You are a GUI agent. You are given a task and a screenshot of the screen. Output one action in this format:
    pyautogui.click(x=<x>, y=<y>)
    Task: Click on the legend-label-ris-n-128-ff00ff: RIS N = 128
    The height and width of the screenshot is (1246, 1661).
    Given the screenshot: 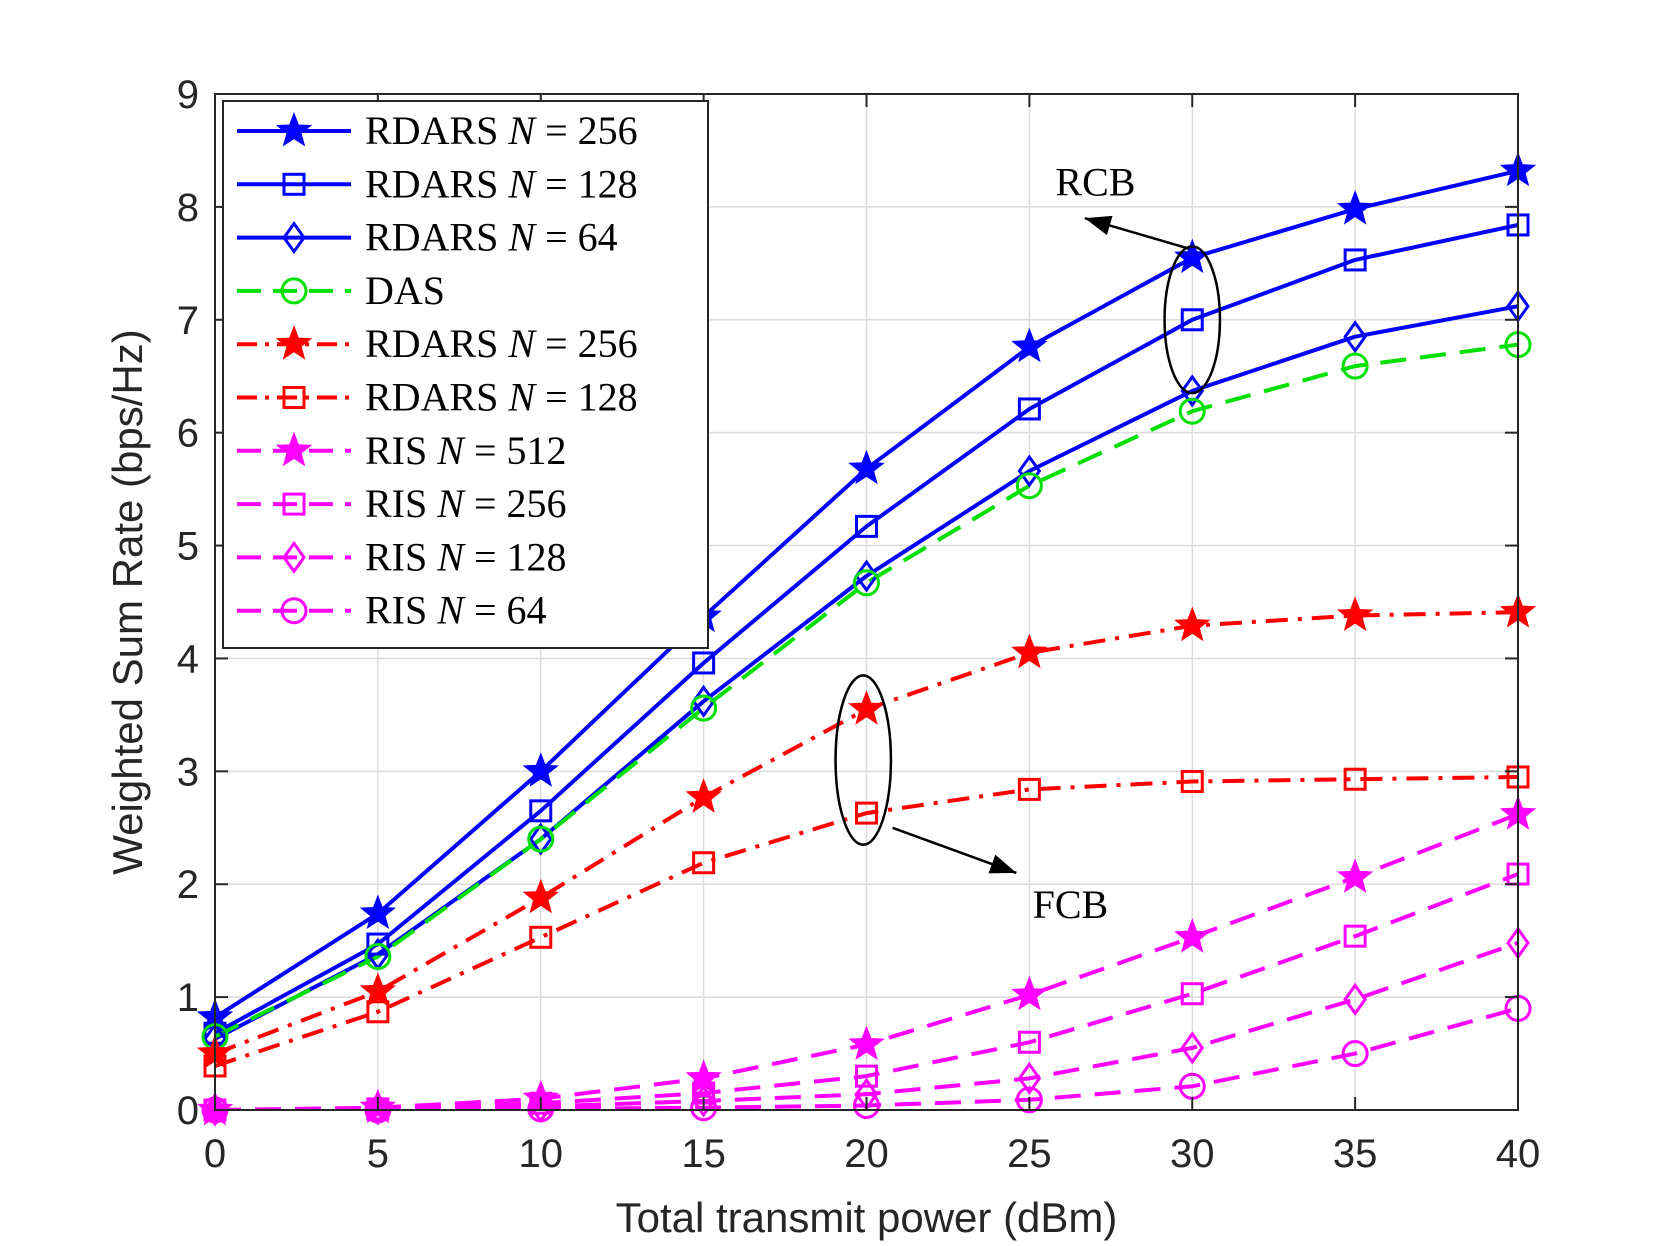 What is the action you would take?
    pyautogui.click(x=466, y=556)
    